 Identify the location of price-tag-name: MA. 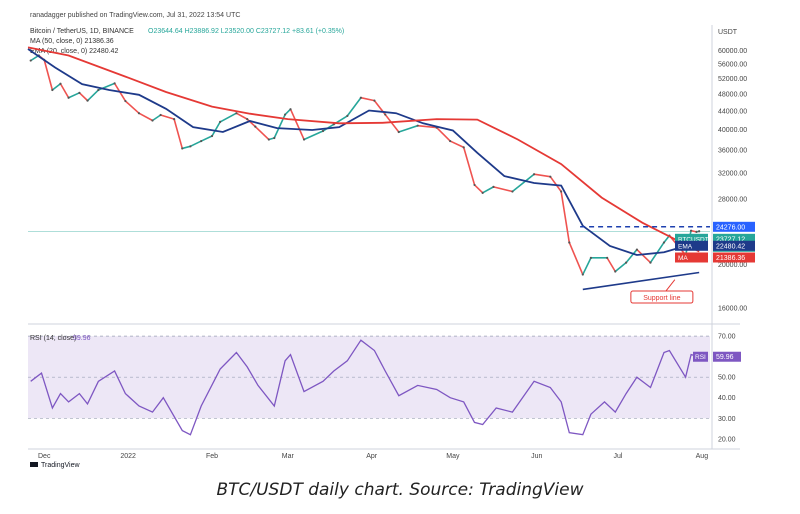
(683, 258).